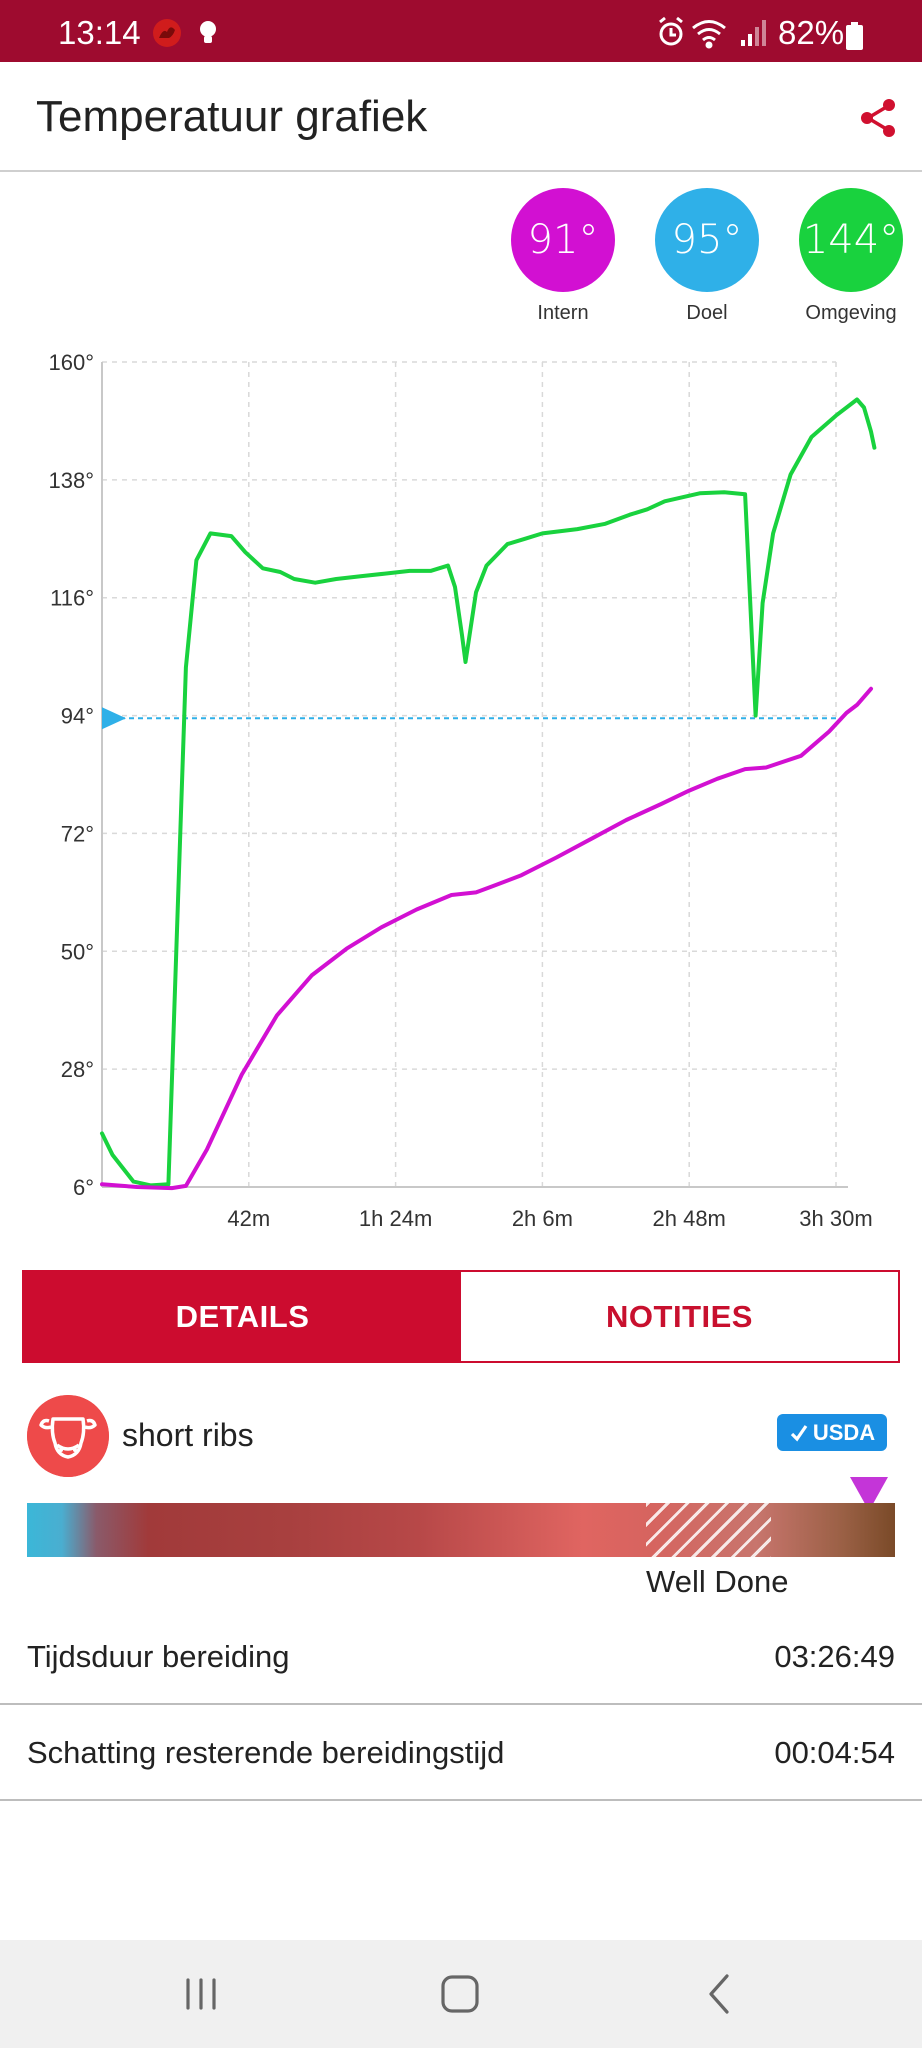  Describe the element at coordinates (854, 36) in the screenshot. I see `battery-icon` at that location.